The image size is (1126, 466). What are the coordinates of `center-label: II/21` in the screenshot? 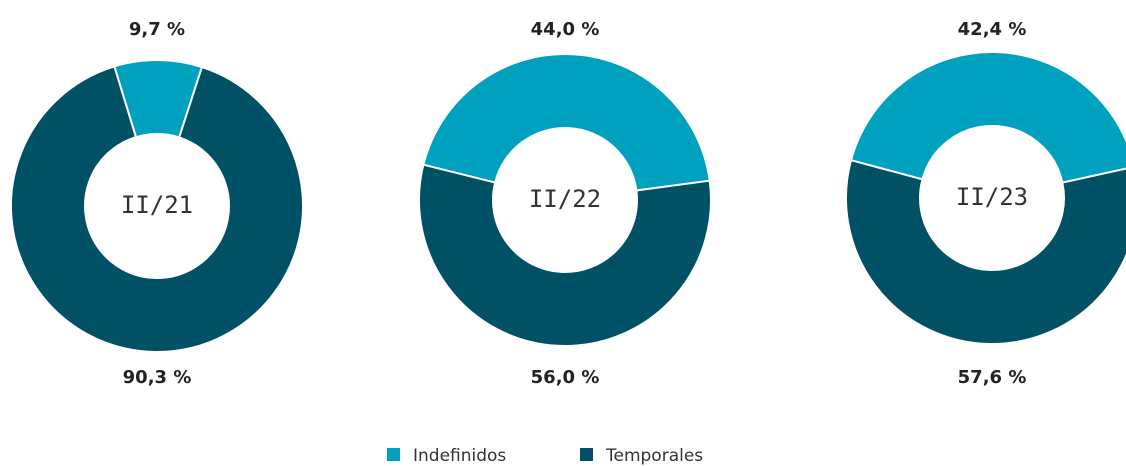 It's located at (157, 205).